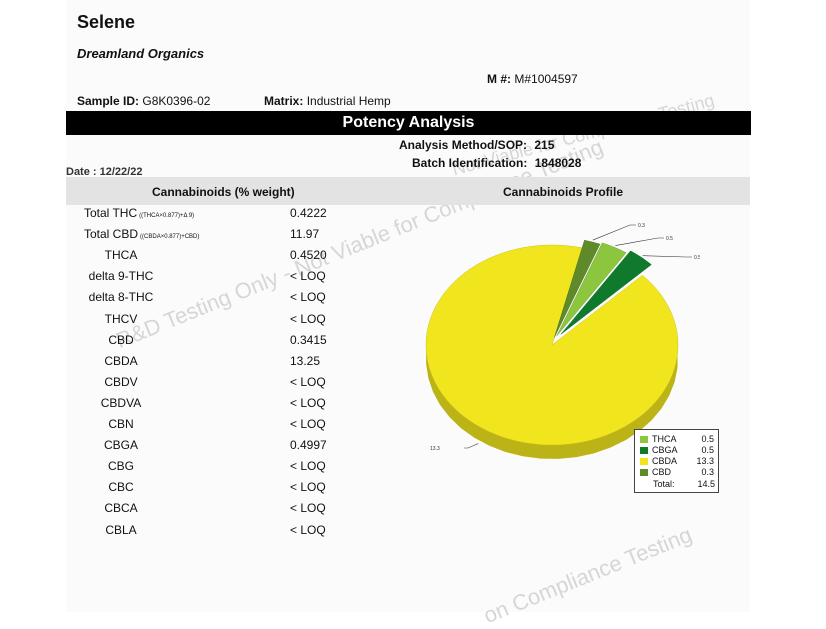 This screenshot has height=629, width=826. What do you see at coordinates (684, 484) in the screenshot?
I see `legend-total: Total: 14.5` at bounding box center [684, 484].